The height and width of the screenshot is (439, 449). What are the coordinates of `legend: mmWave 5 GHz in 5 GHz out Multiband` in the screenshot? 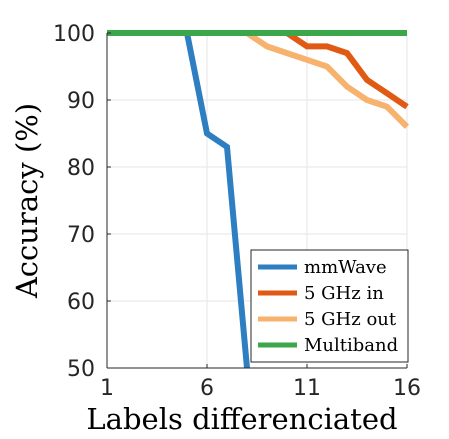 It's located at (329, 306).